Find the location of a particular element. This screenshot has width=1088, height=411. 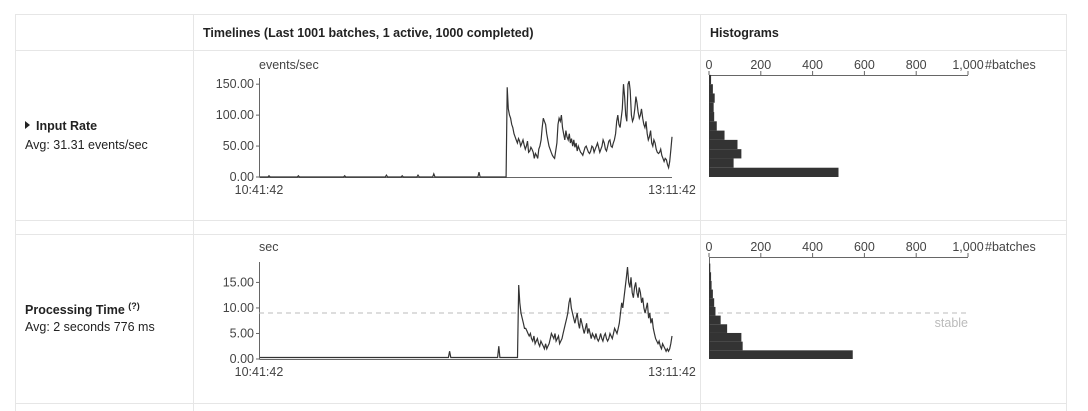

processing-time-help-link: (?) is located at coordinates (134, 306).